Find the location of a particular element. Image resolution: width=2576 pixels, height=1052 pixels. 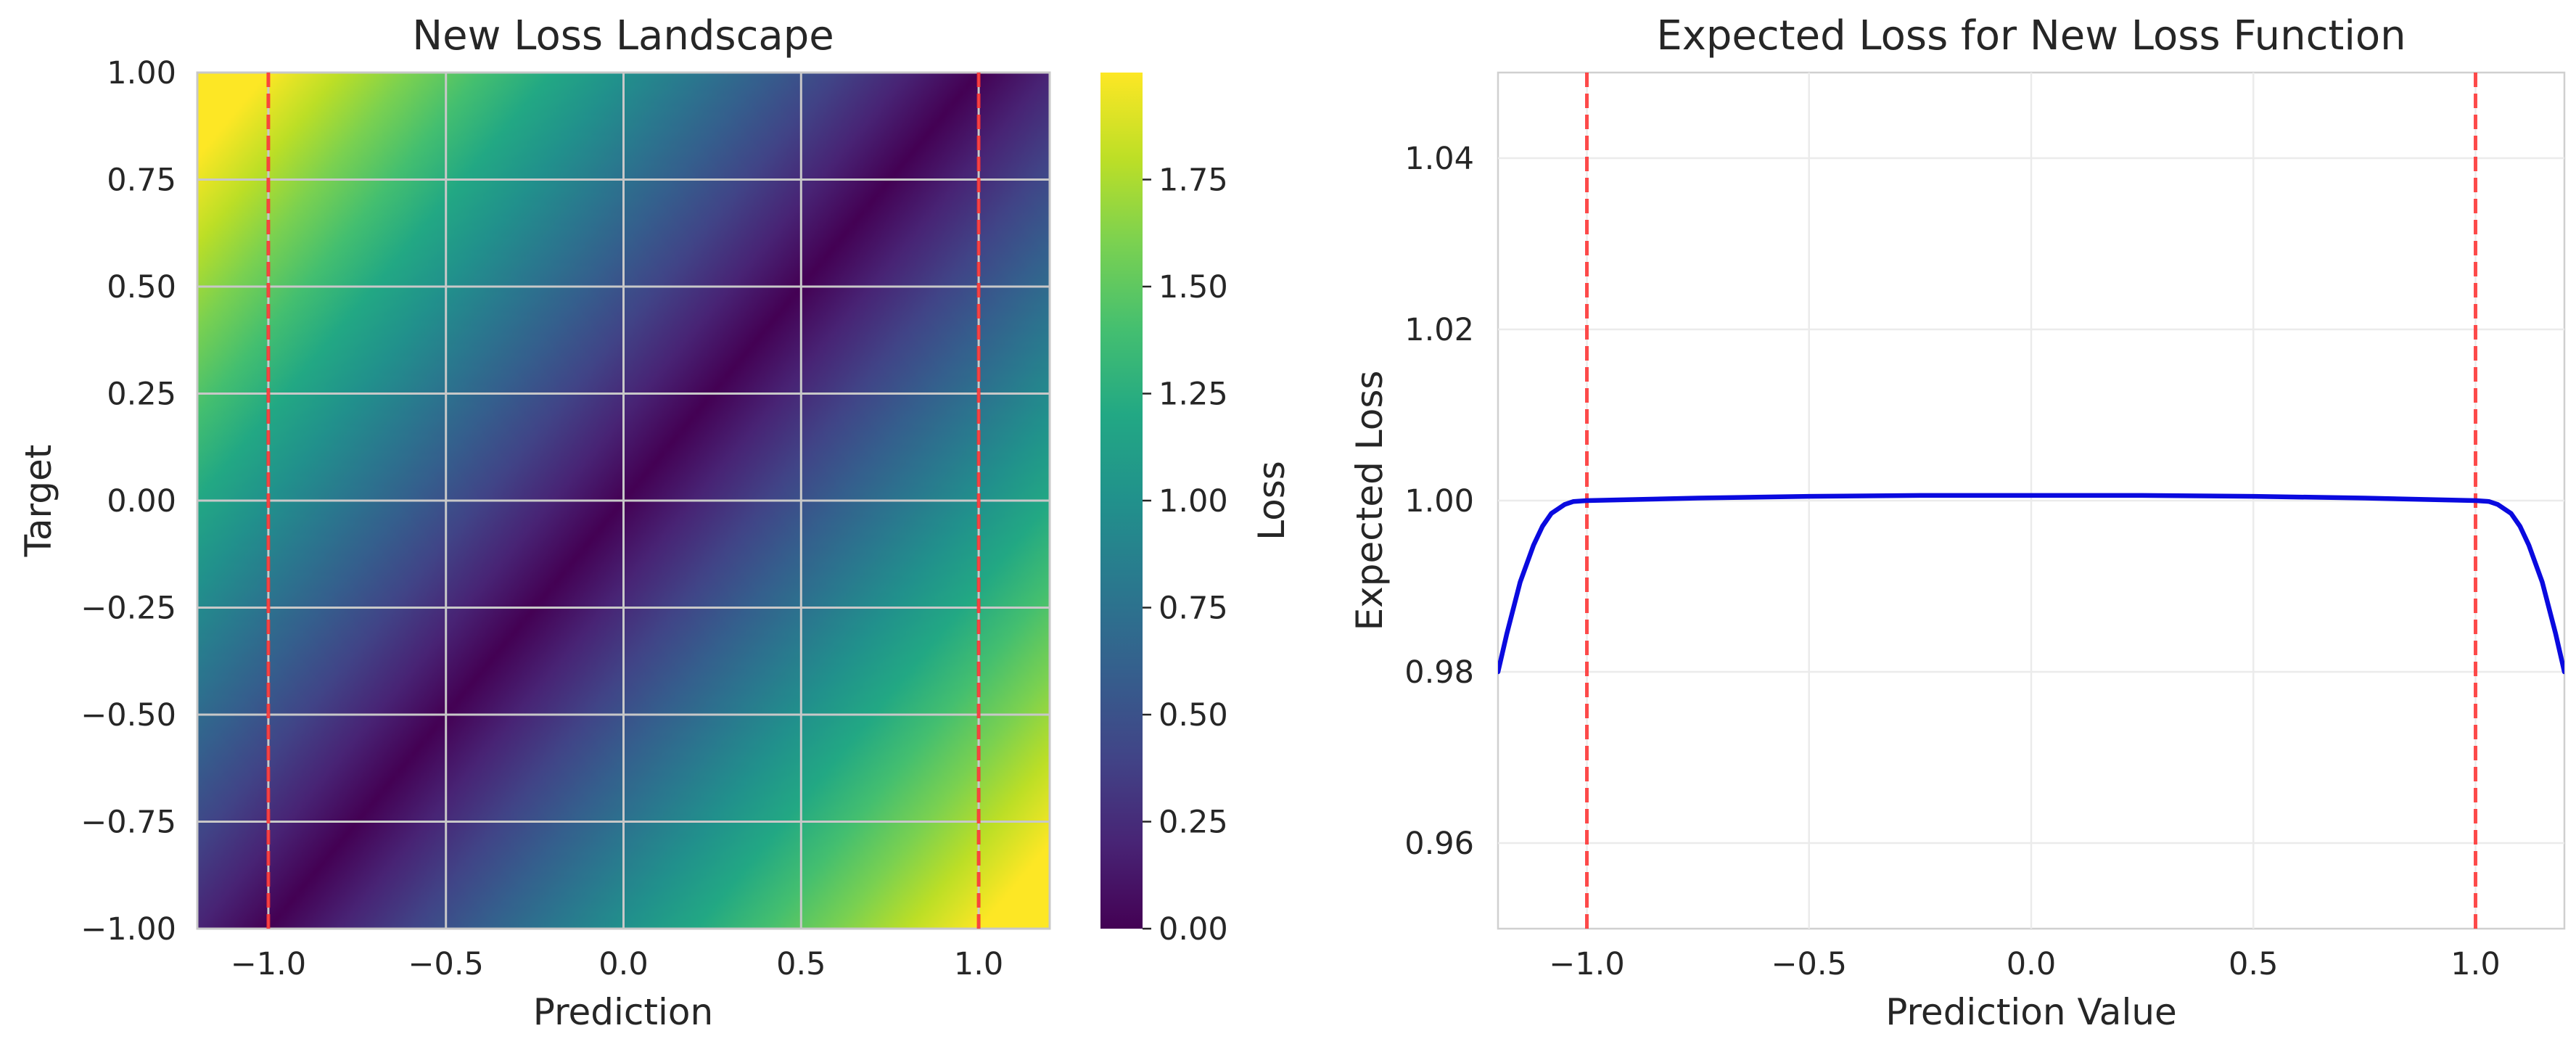

line-chart-y-tick-label: 1.00 is located at coordinates (1439, 501).